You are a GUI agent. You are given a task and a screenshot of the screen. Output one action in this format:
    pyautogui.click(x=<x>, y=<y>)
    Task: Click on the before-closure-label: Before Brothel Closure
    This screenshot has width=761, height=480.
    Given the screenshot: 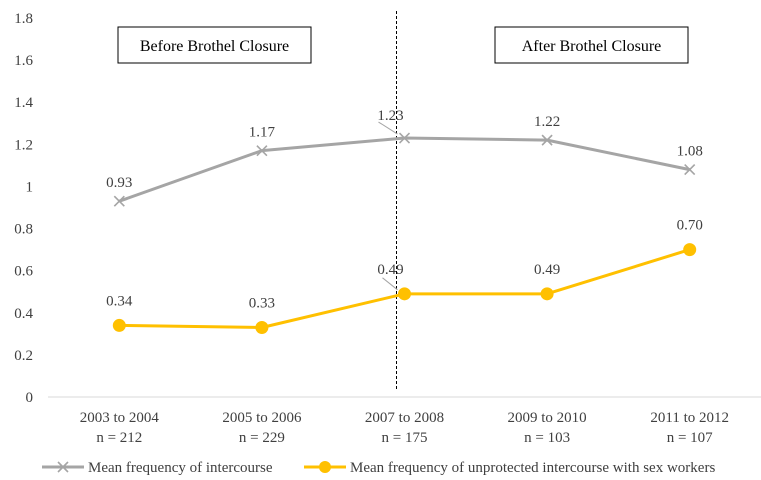 What is the action you would take?
    pyautogui.click(x=214, y=46)
    